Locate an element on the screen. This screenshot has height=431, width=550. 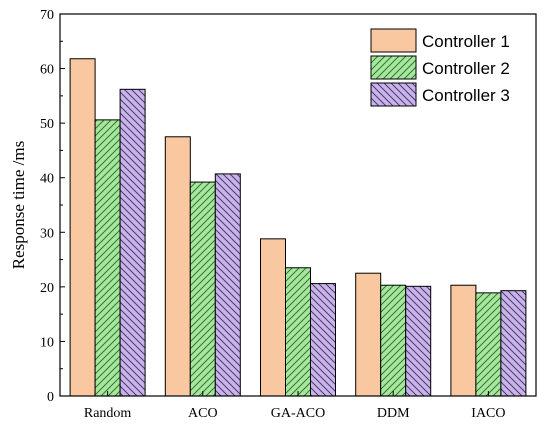
x-tick-label: ACO is located at coordinates (203, 413).